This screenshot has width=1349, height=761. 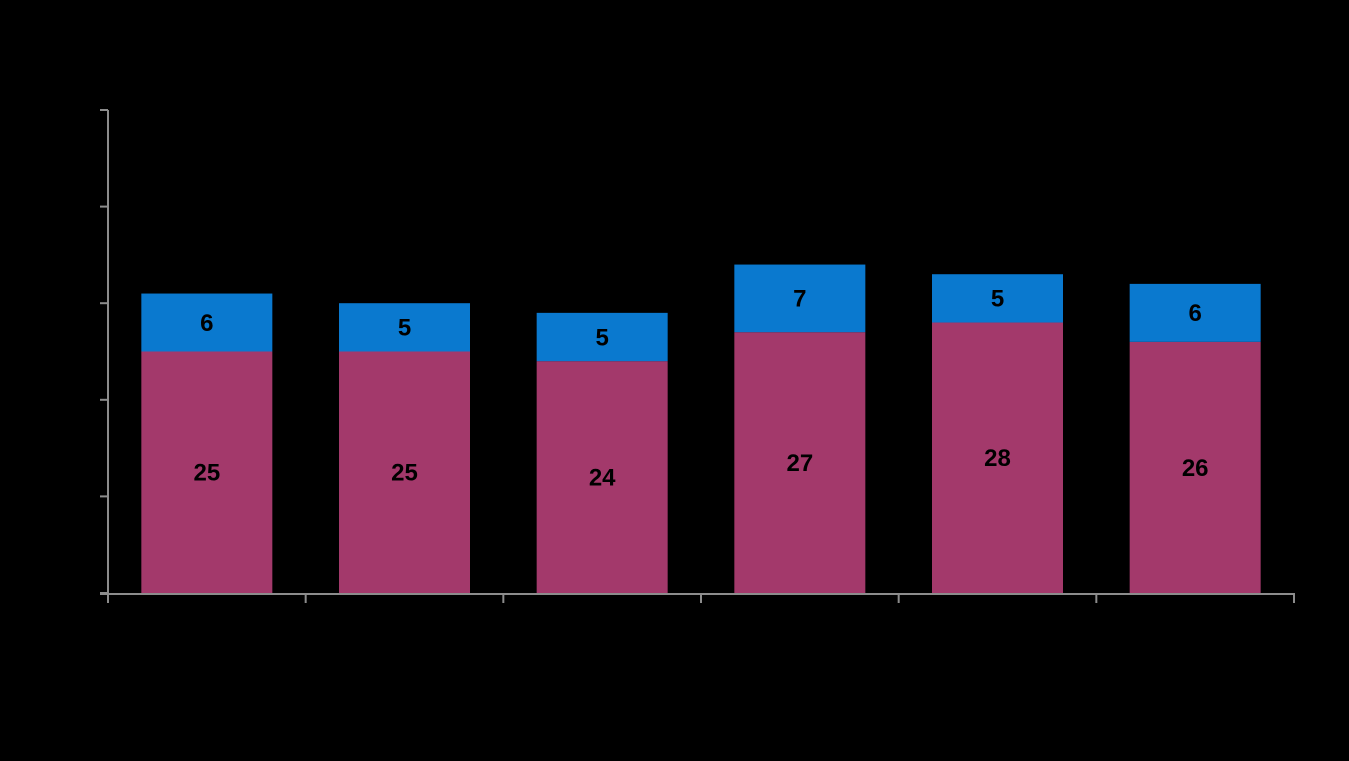 I want to click on data-label: 28, so click(x=997, y=458).